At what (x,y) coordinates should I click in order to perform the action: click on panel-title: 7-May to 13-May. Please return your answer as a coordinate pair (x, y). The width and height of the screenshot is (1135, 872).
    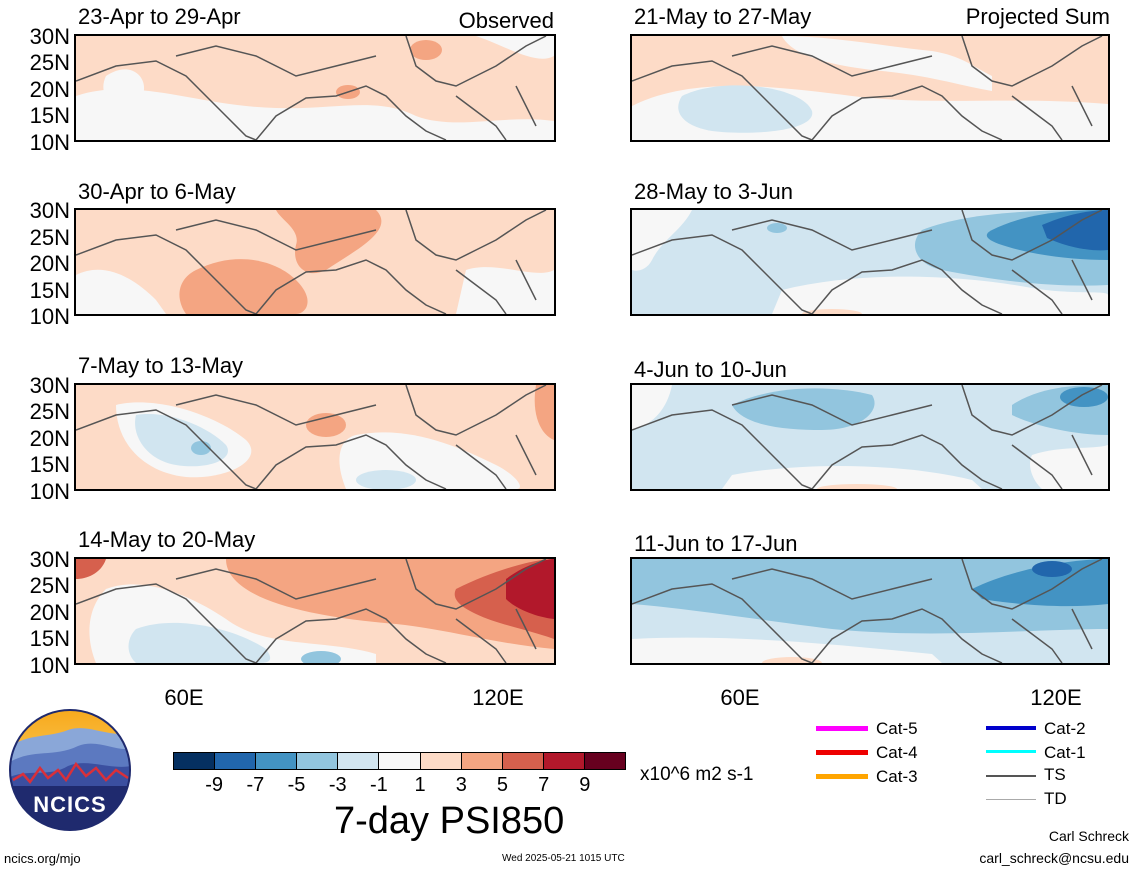
    Looking at the image, I should click on (161, 365).